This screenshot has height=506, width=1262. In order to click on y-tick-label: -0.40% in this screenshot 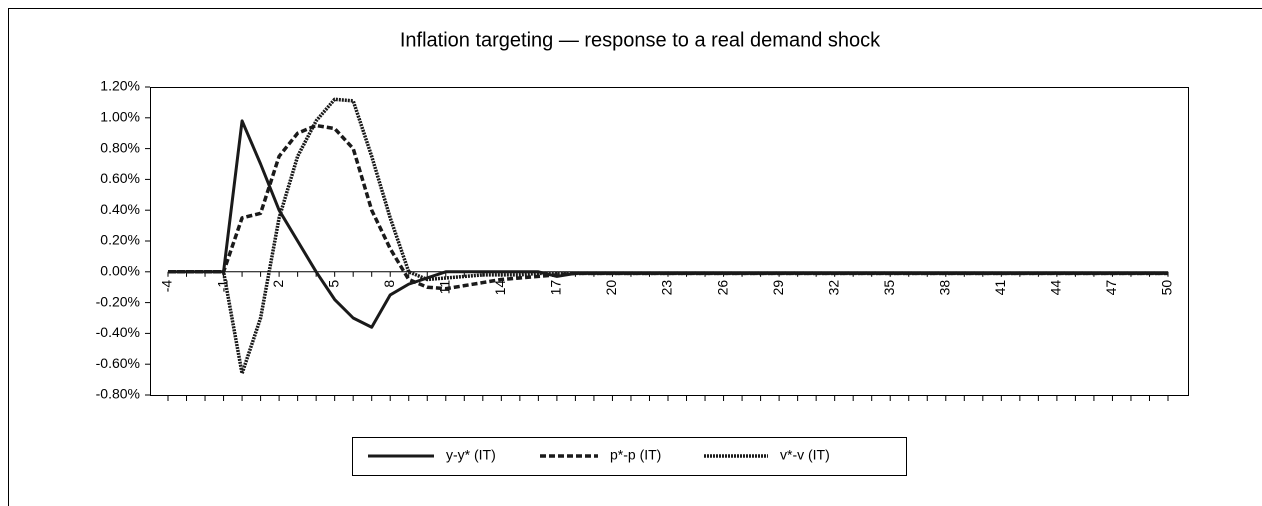, I will do `click(118, 332)`.